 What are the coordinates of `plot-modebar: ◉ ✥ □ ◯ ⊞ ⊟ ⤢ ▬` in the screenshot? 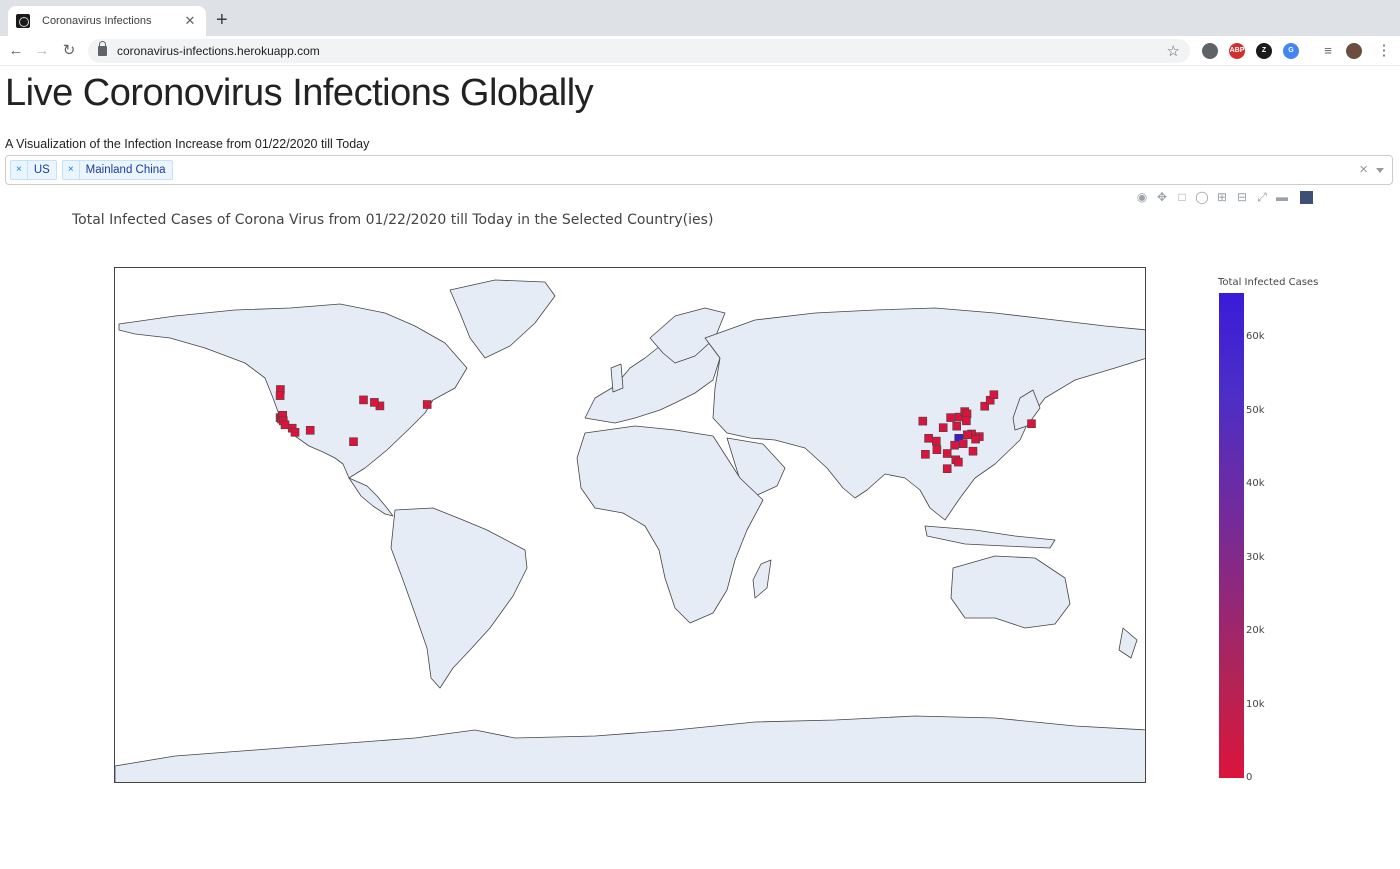 It's located at (1222, 197).